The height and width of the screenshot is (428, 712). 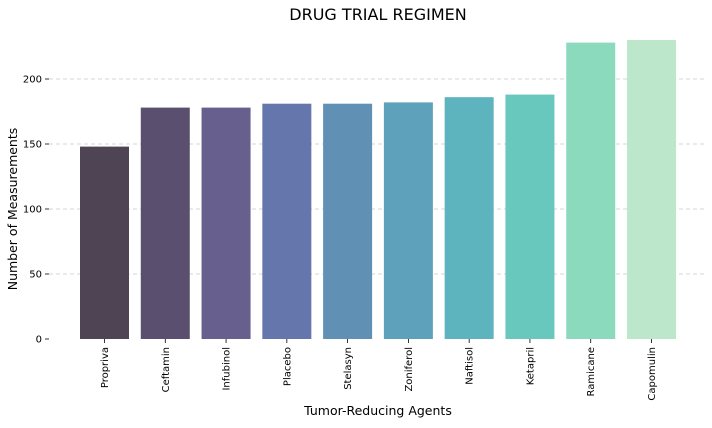 What do you see at coordinates (408, 221) in the screenshot?
I see `bar-zoniferol` at bounding box center [408, 221].